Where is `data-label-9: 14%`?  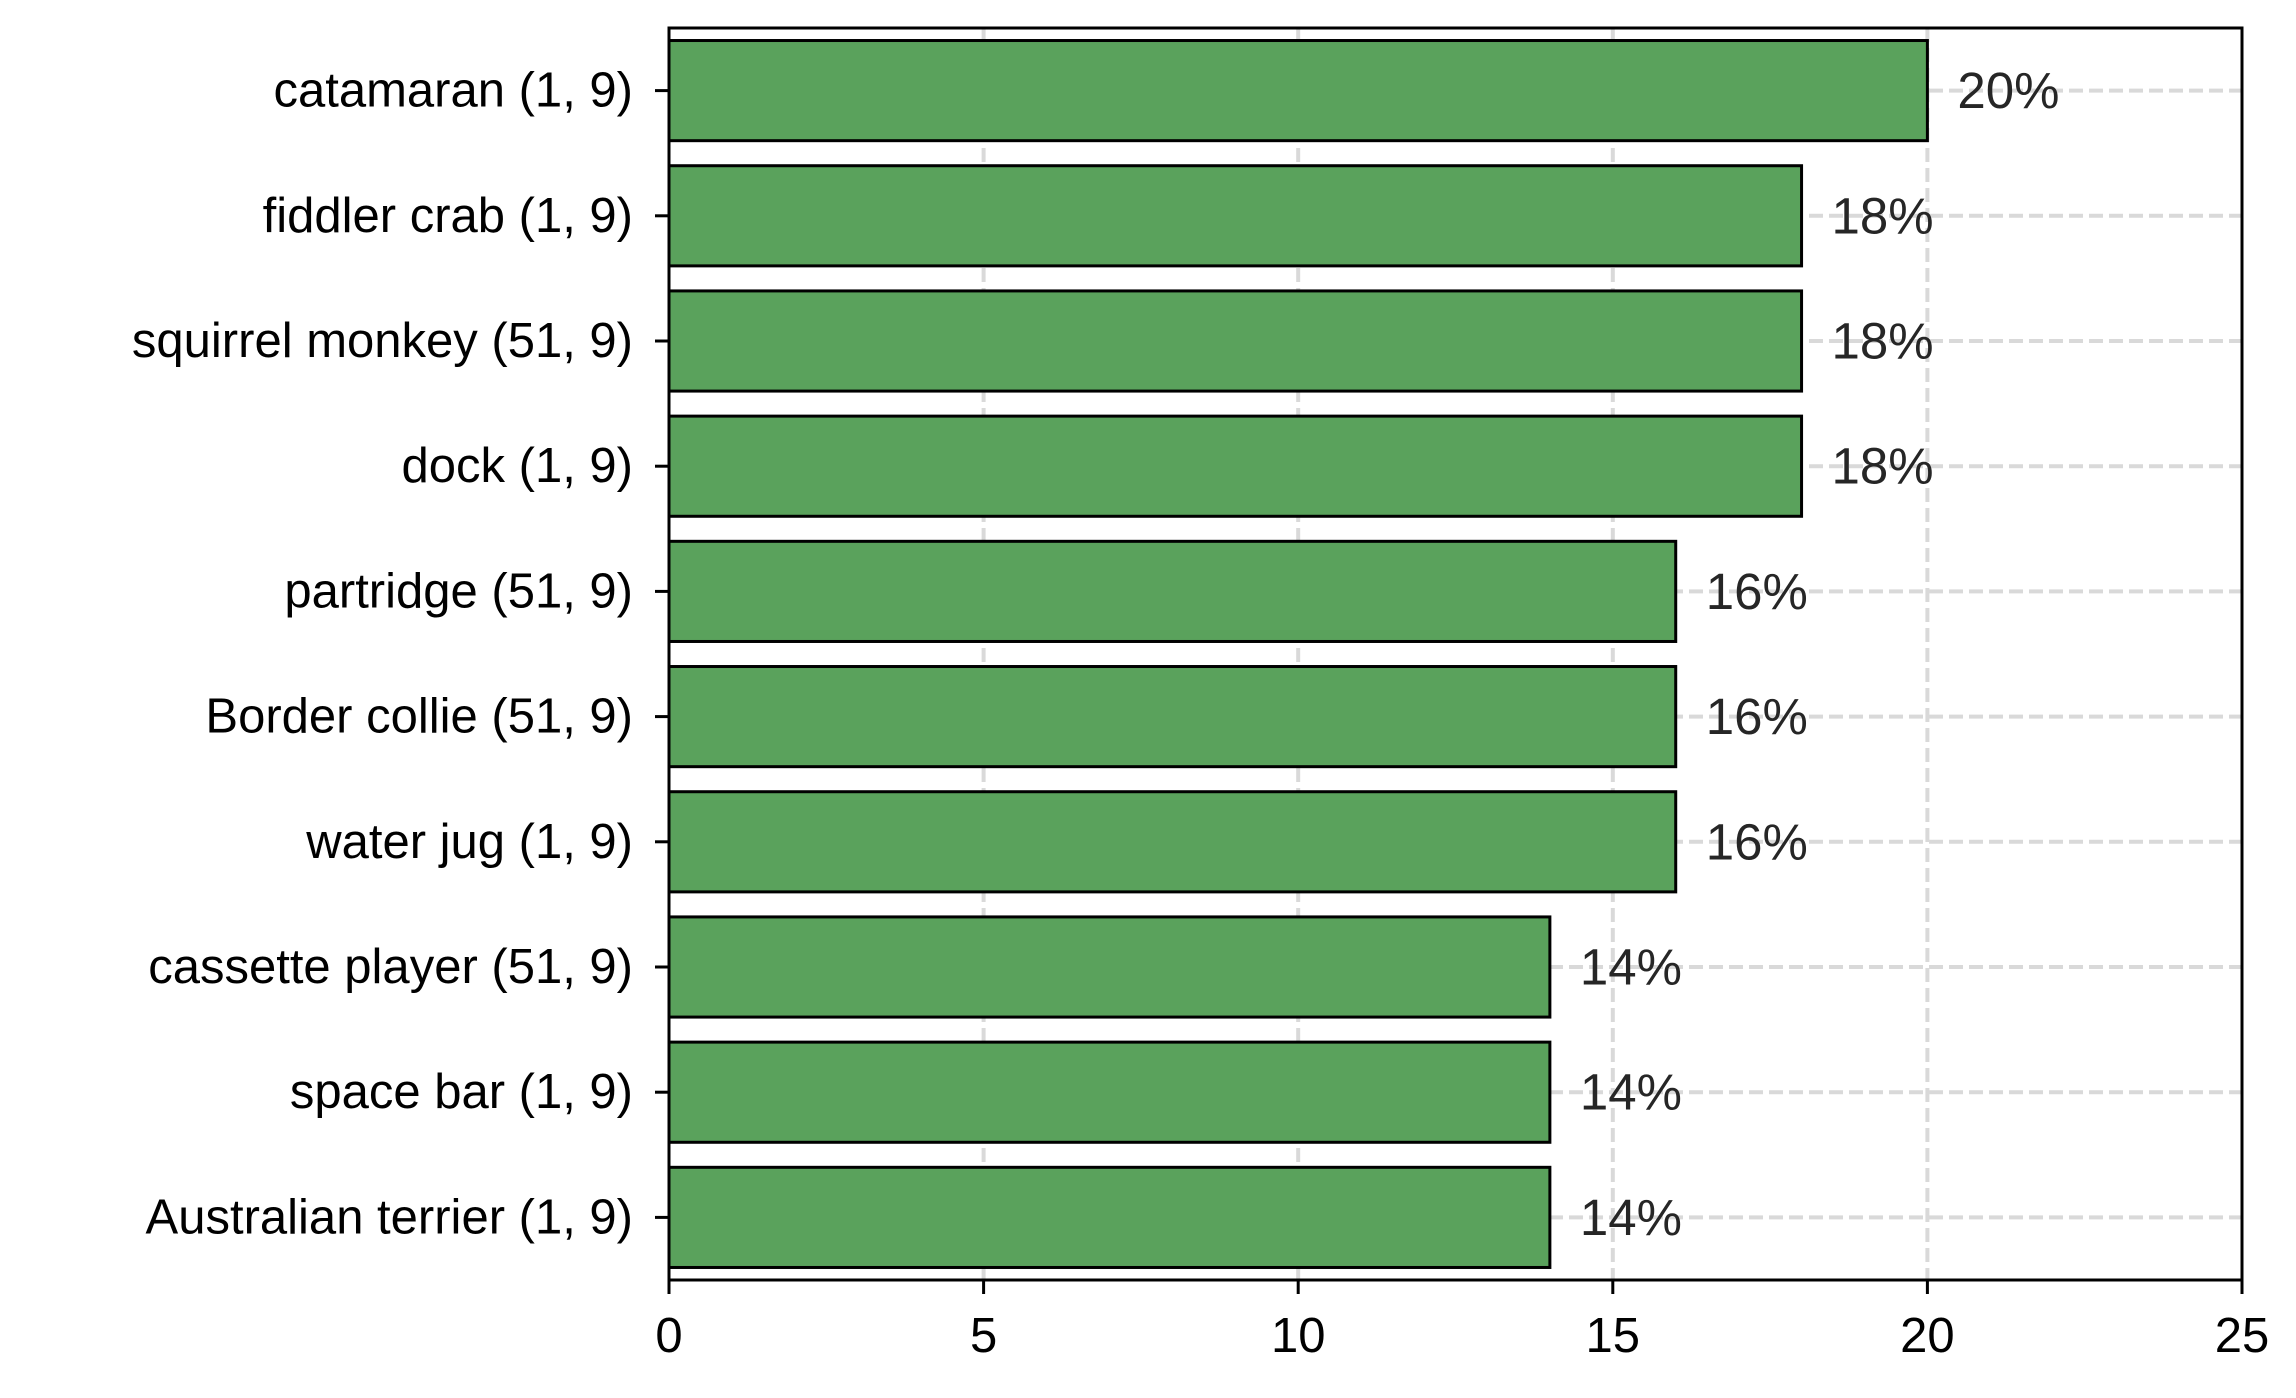 data-label-9: 14% is located at coordinates (1631, 1217).